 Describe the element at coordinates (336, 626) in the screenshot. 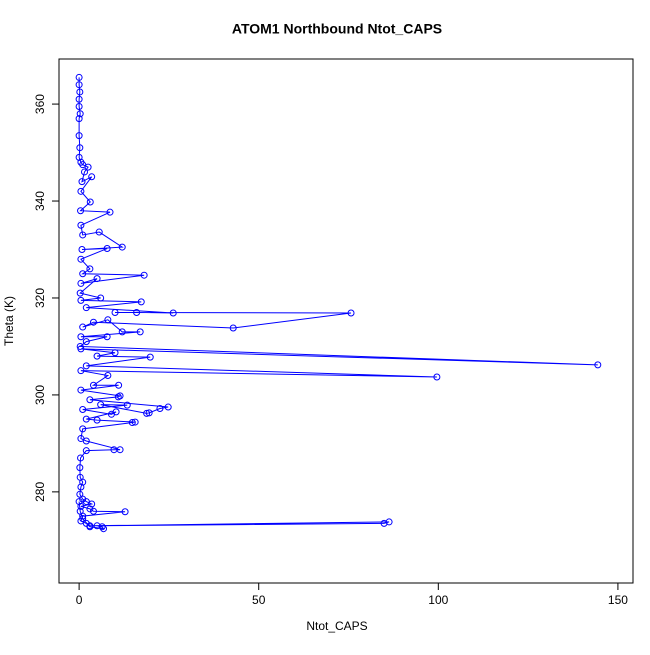

I see `x-axis-title: Ntot_CAPS` at that location.